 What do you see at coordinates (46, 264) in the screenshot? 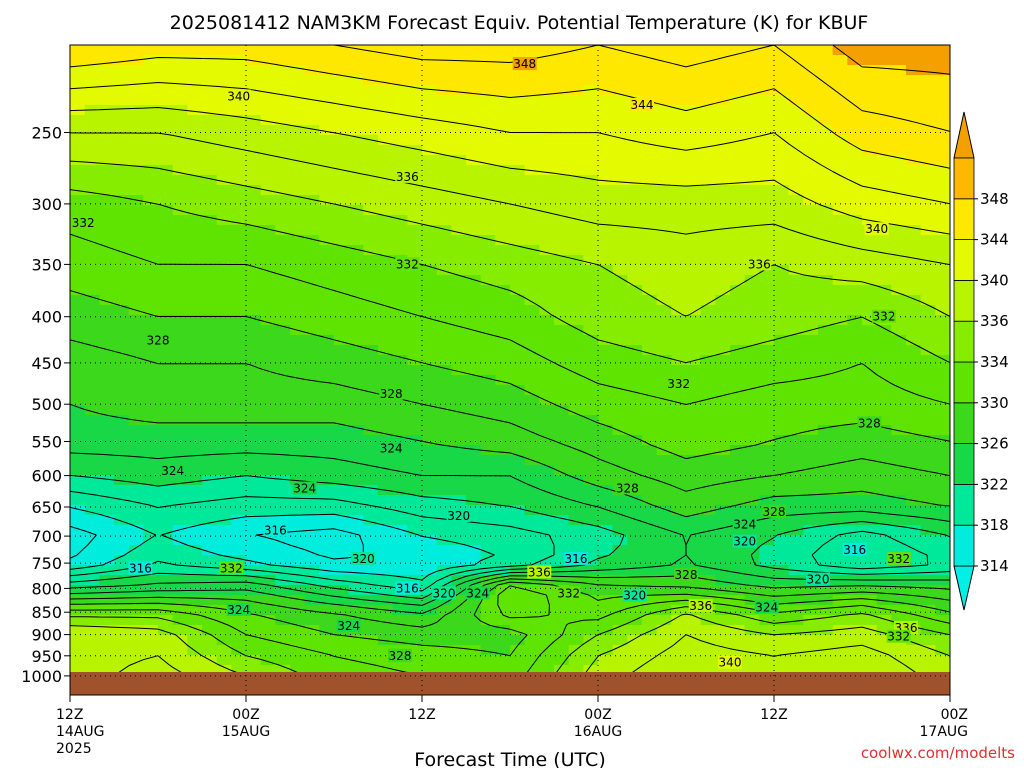
I see `y-tick-label: 350` at bounding box center [46, 264].